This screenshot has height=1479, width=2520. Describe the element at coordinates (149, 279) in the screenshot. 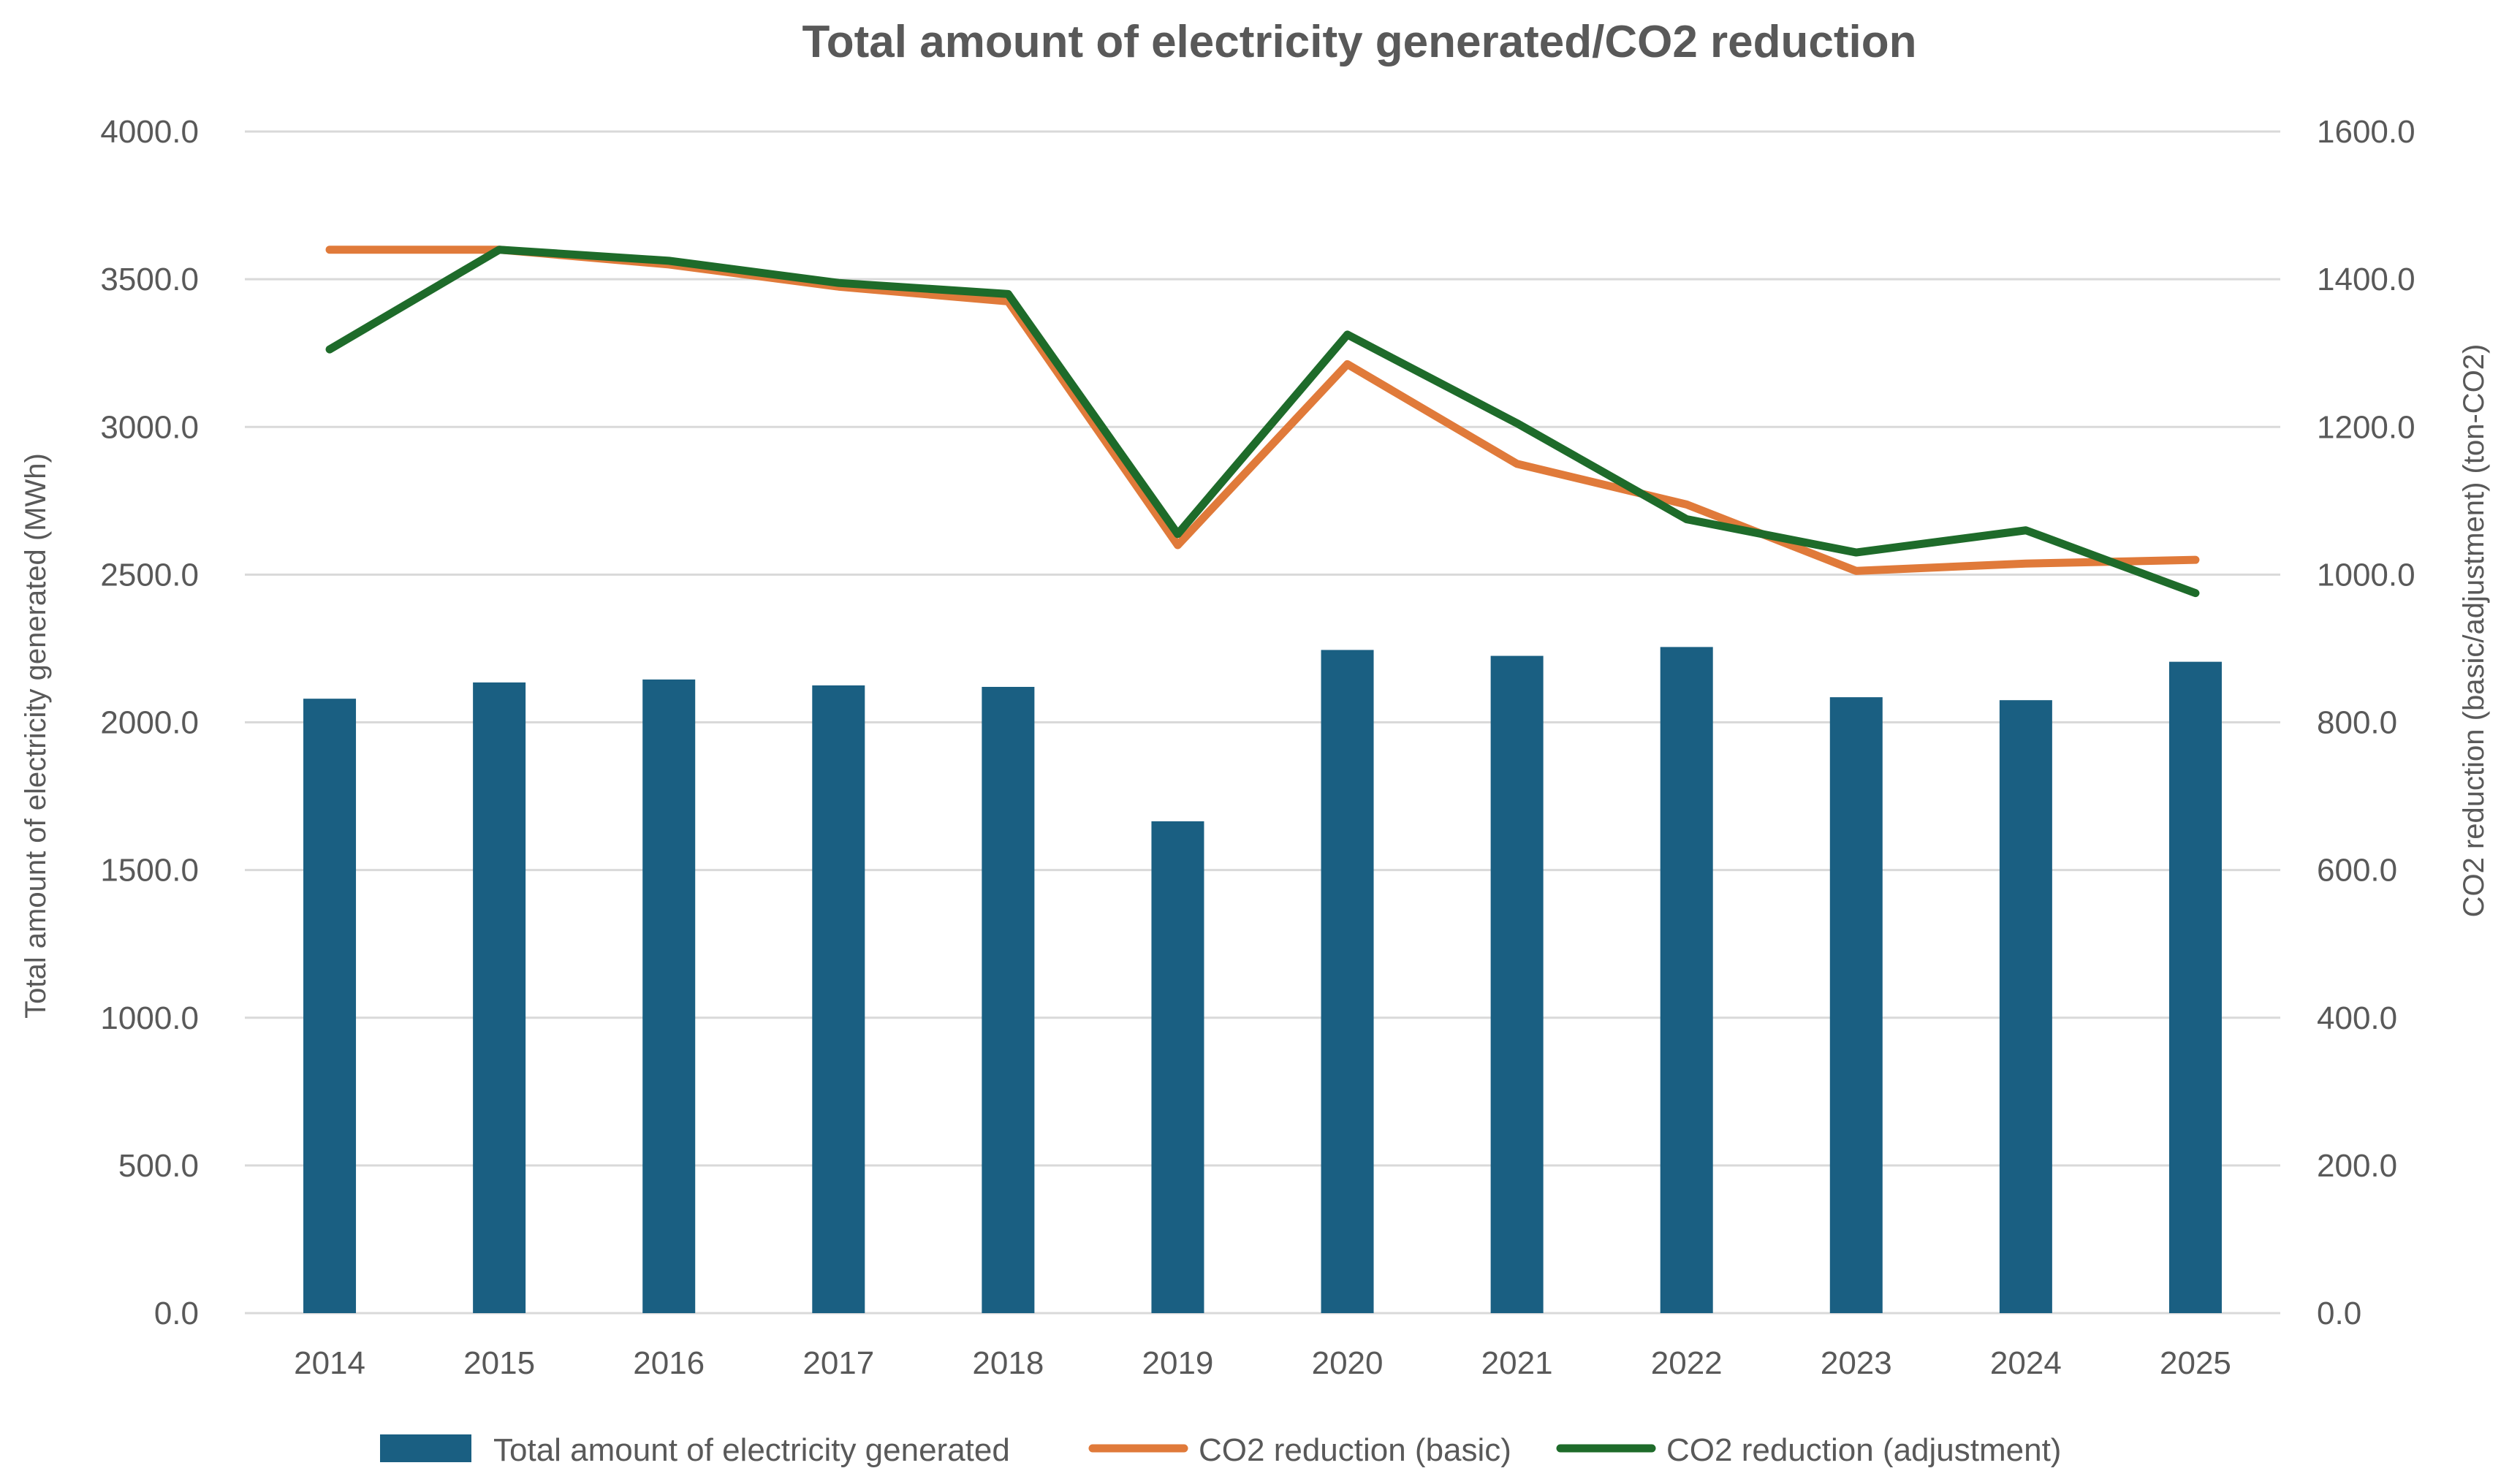

I see `left-tick-label: 3500.0` at that location.